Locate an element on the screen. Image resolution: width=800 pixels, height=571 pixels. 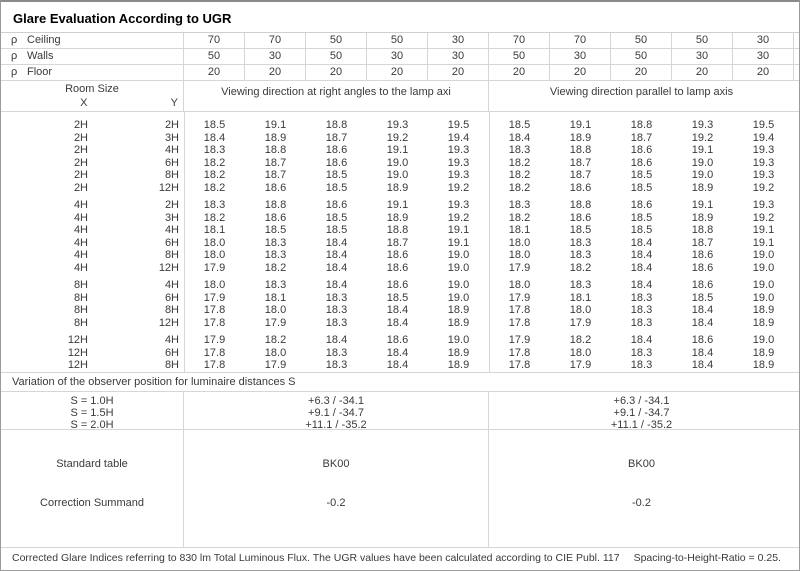
standard-table-value: BK00 is located at coordinates (336, 464).